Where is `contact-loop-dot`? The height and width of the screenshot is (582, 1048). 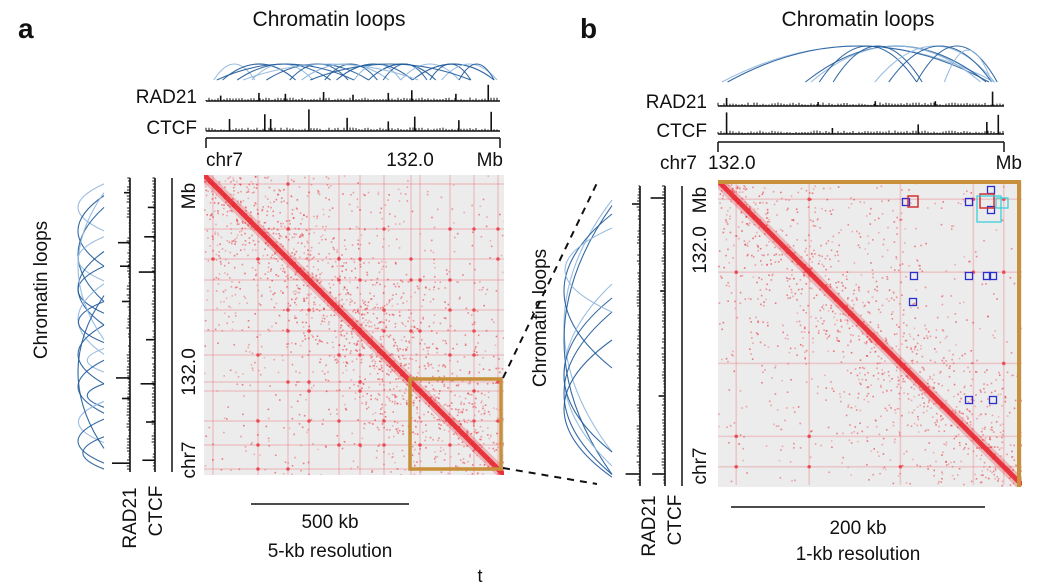
contact-loop-dot is located at coordinates (360, 445).